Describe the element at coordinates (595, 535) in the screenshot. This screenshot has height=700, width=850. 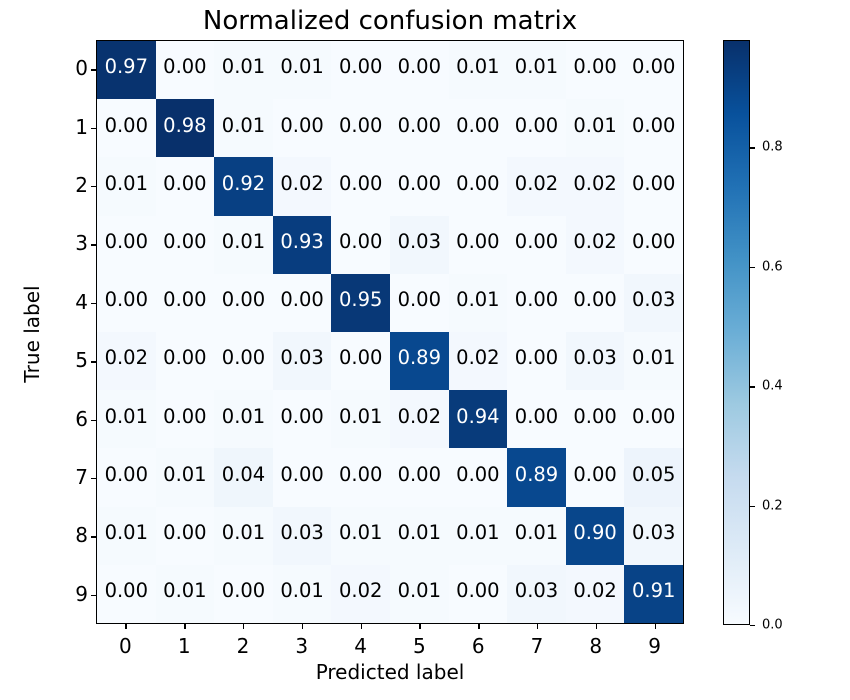
I see `matrix-cell: 0.90` at that location.